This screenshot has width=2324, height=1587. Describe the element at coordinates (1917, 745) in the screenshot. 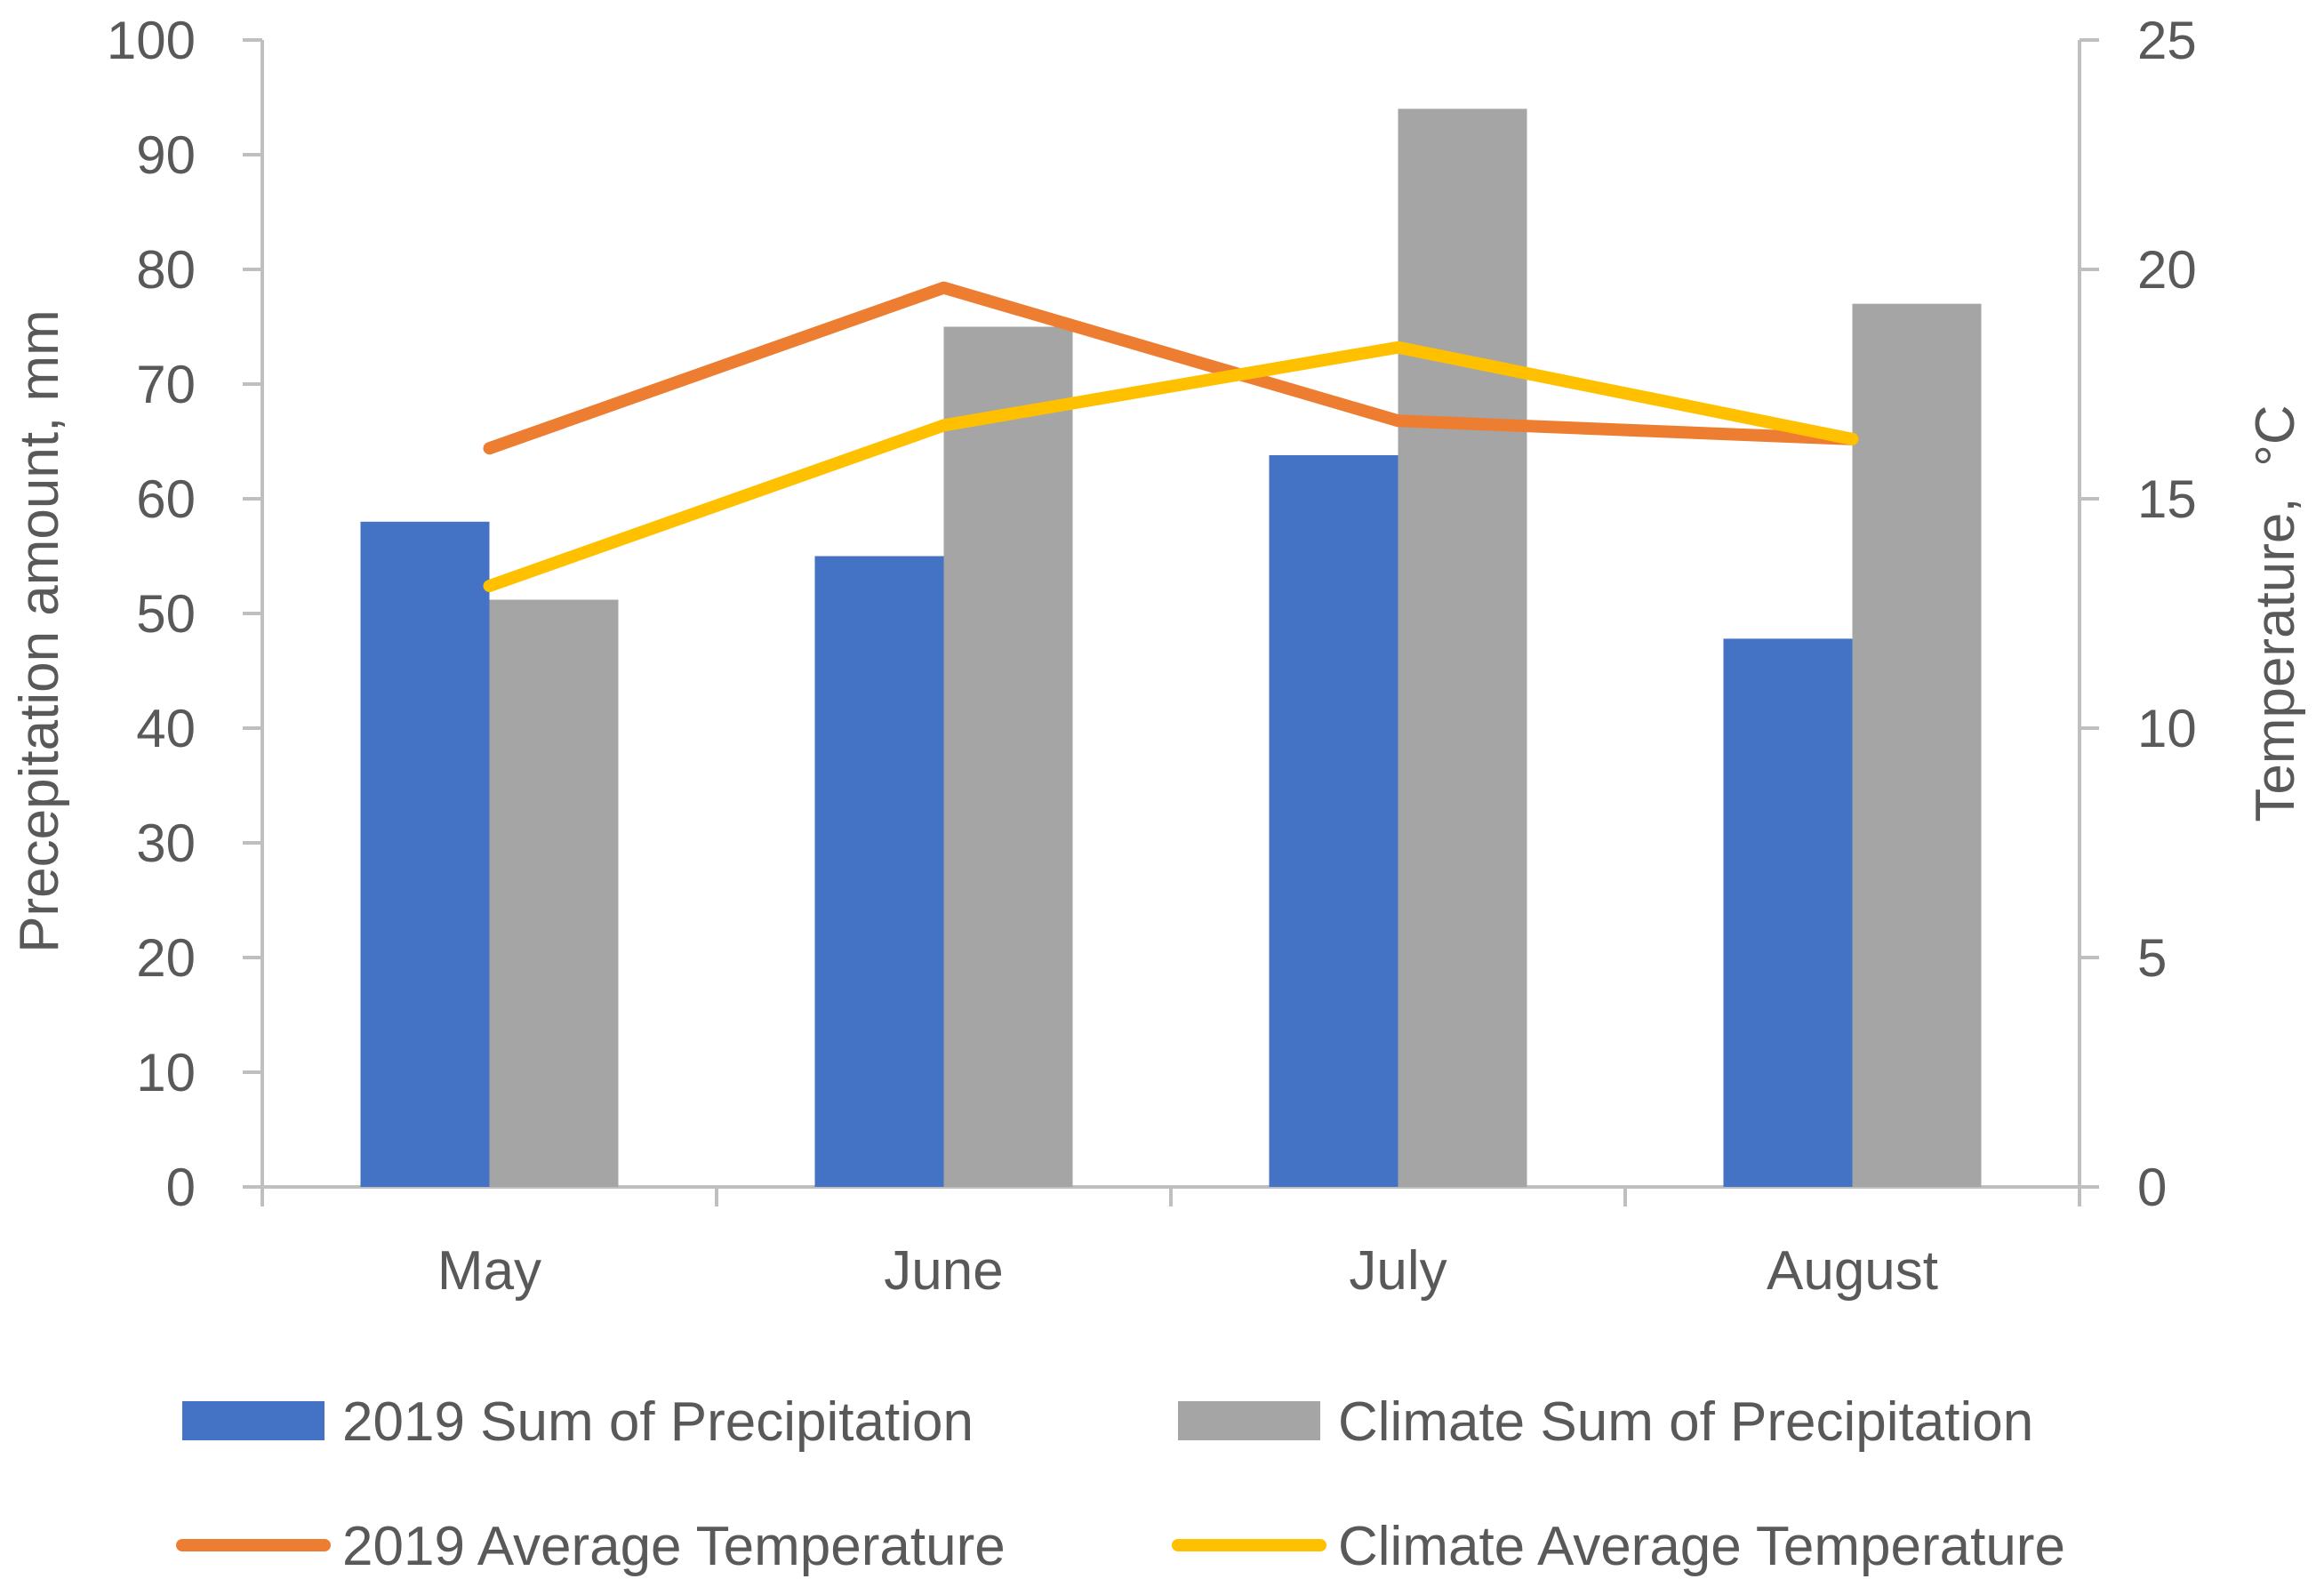

I see `bar-climate-sum-of-precipitation-august` at that location.